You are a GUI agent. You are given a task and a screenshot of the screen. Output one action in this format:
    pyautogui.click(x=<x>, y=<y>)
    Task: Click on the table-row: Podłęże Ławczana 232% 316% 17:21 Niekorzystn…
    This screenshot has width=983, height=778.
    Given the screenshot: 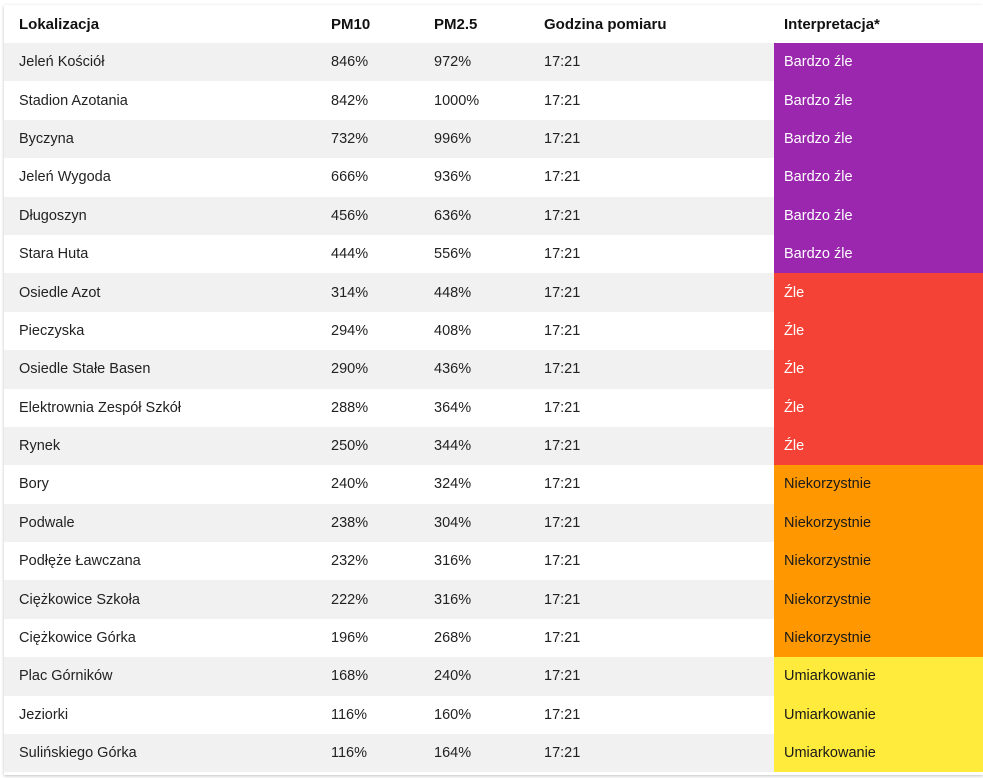 What is the action you would take?
    pyautogui.click(x=493, y=561)
    